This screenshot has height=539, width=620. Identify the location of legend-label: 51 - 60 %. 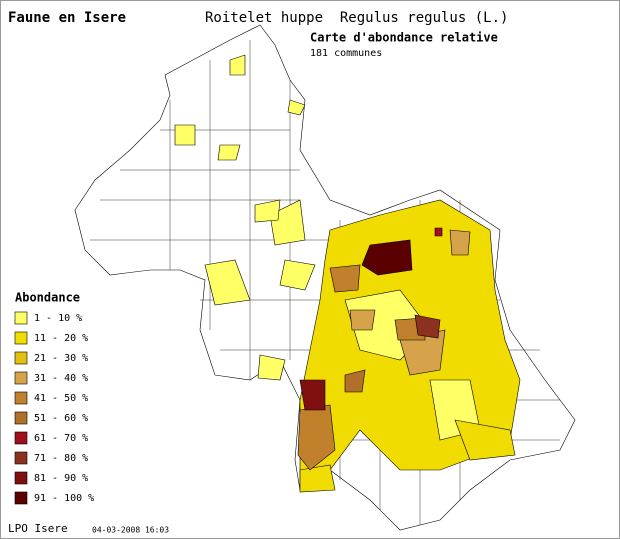
(61, 418).